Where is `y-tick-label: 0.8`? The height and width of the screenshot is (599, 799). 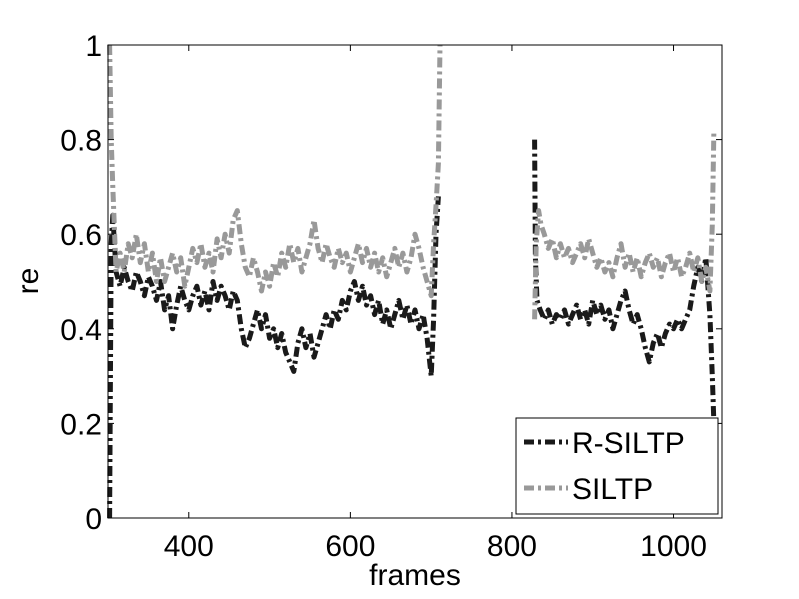 y-tick-label: 0.8 is located at coordinates (81, 141).